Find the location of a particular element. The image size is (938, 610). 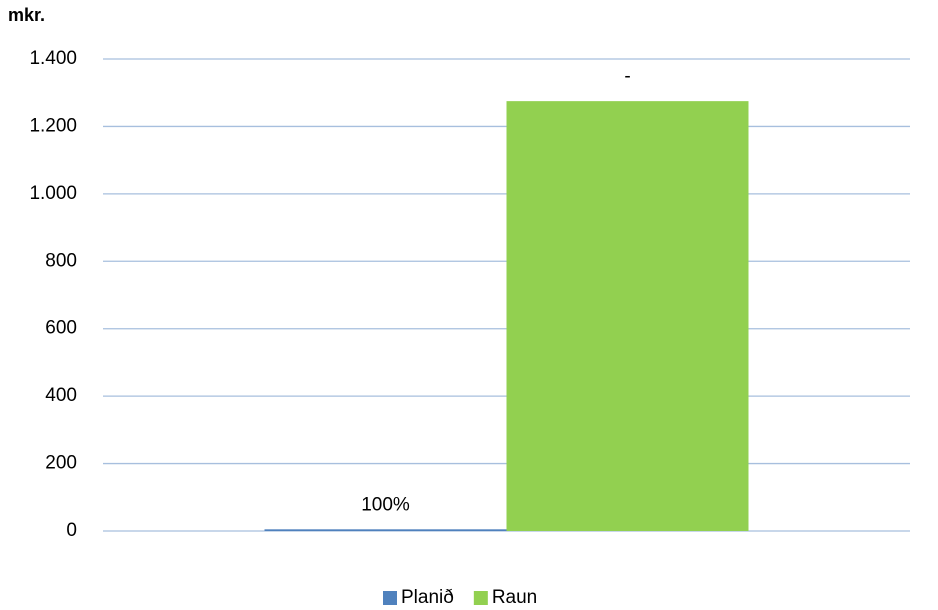

bar is located at coordinates (385, 530).